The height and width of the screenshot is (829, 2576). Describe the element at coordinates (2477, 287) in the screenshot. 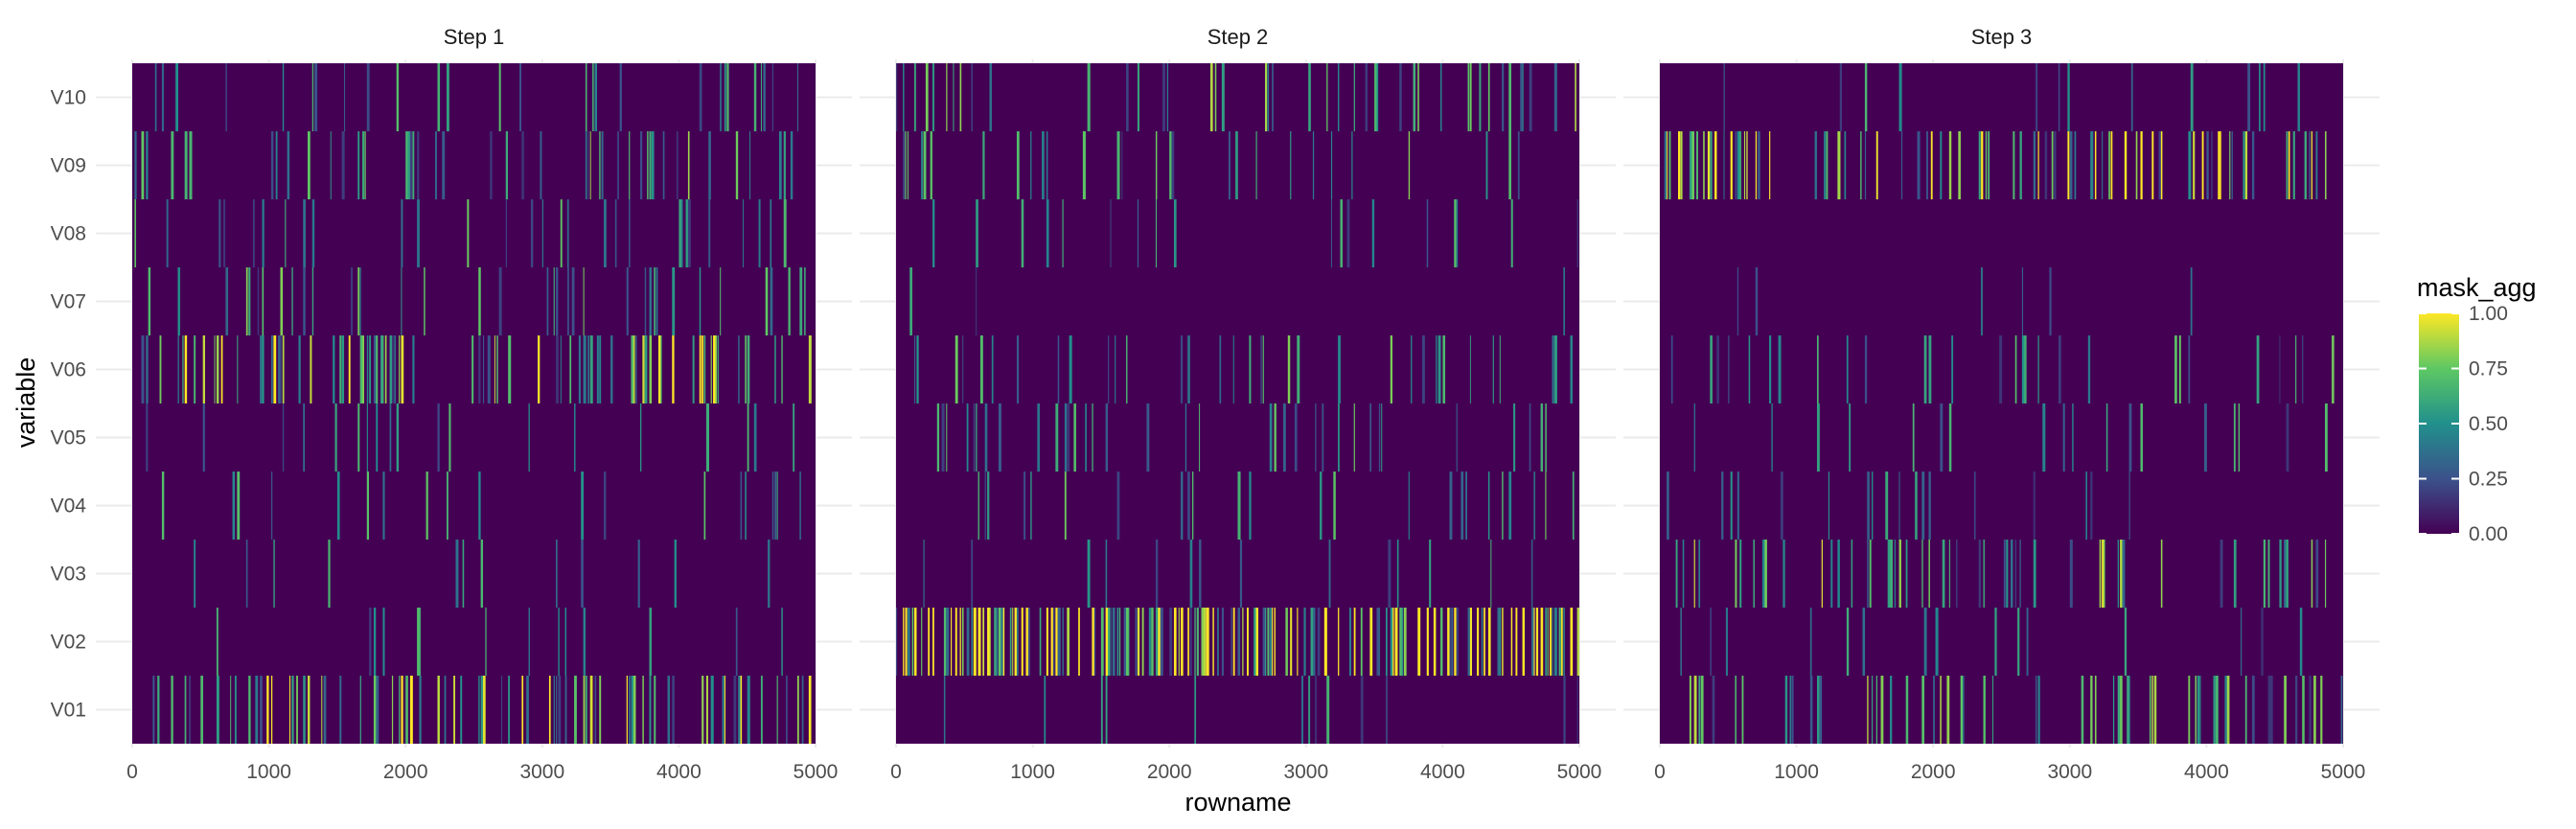

I see `legend-title: mask_agg` at that location.